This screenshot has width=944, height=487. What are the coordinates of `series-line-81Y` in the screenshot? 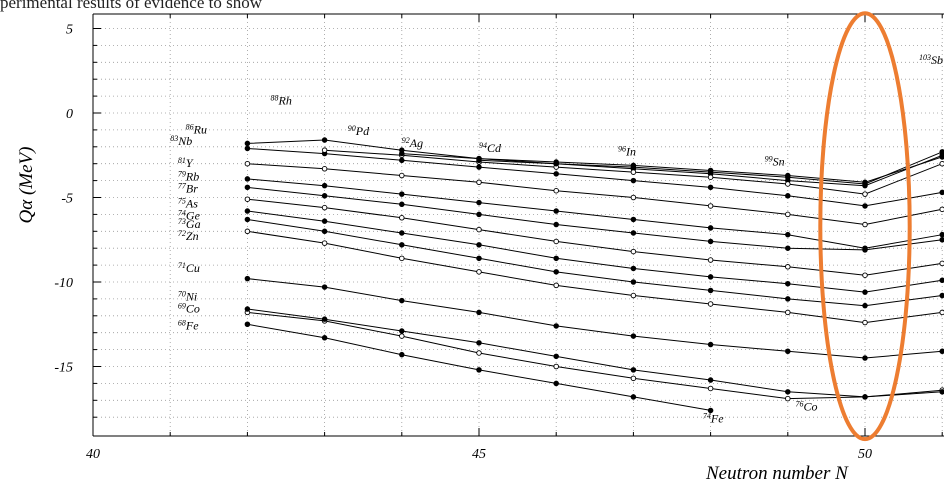 It's located at (595, 194).